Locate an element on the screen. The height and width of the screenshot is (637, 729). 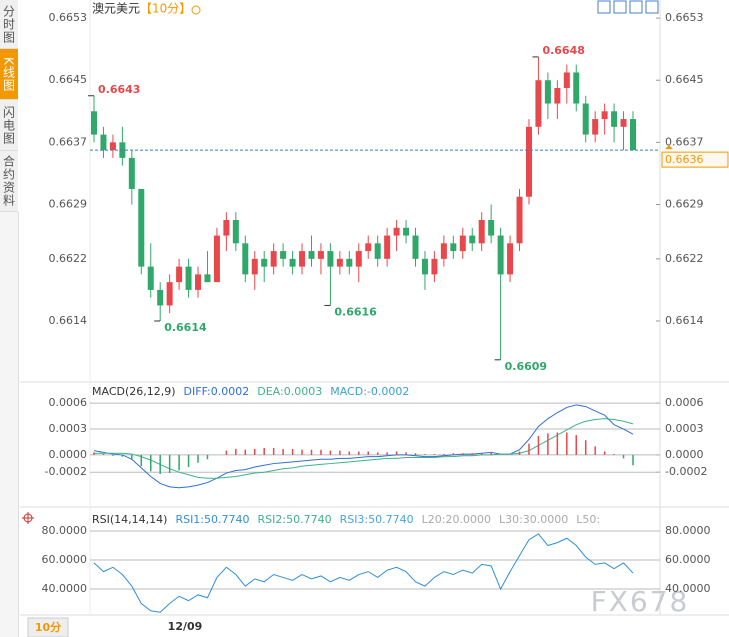
y-tick-label-right: 40.0000 is located at coordinates (688, 588).